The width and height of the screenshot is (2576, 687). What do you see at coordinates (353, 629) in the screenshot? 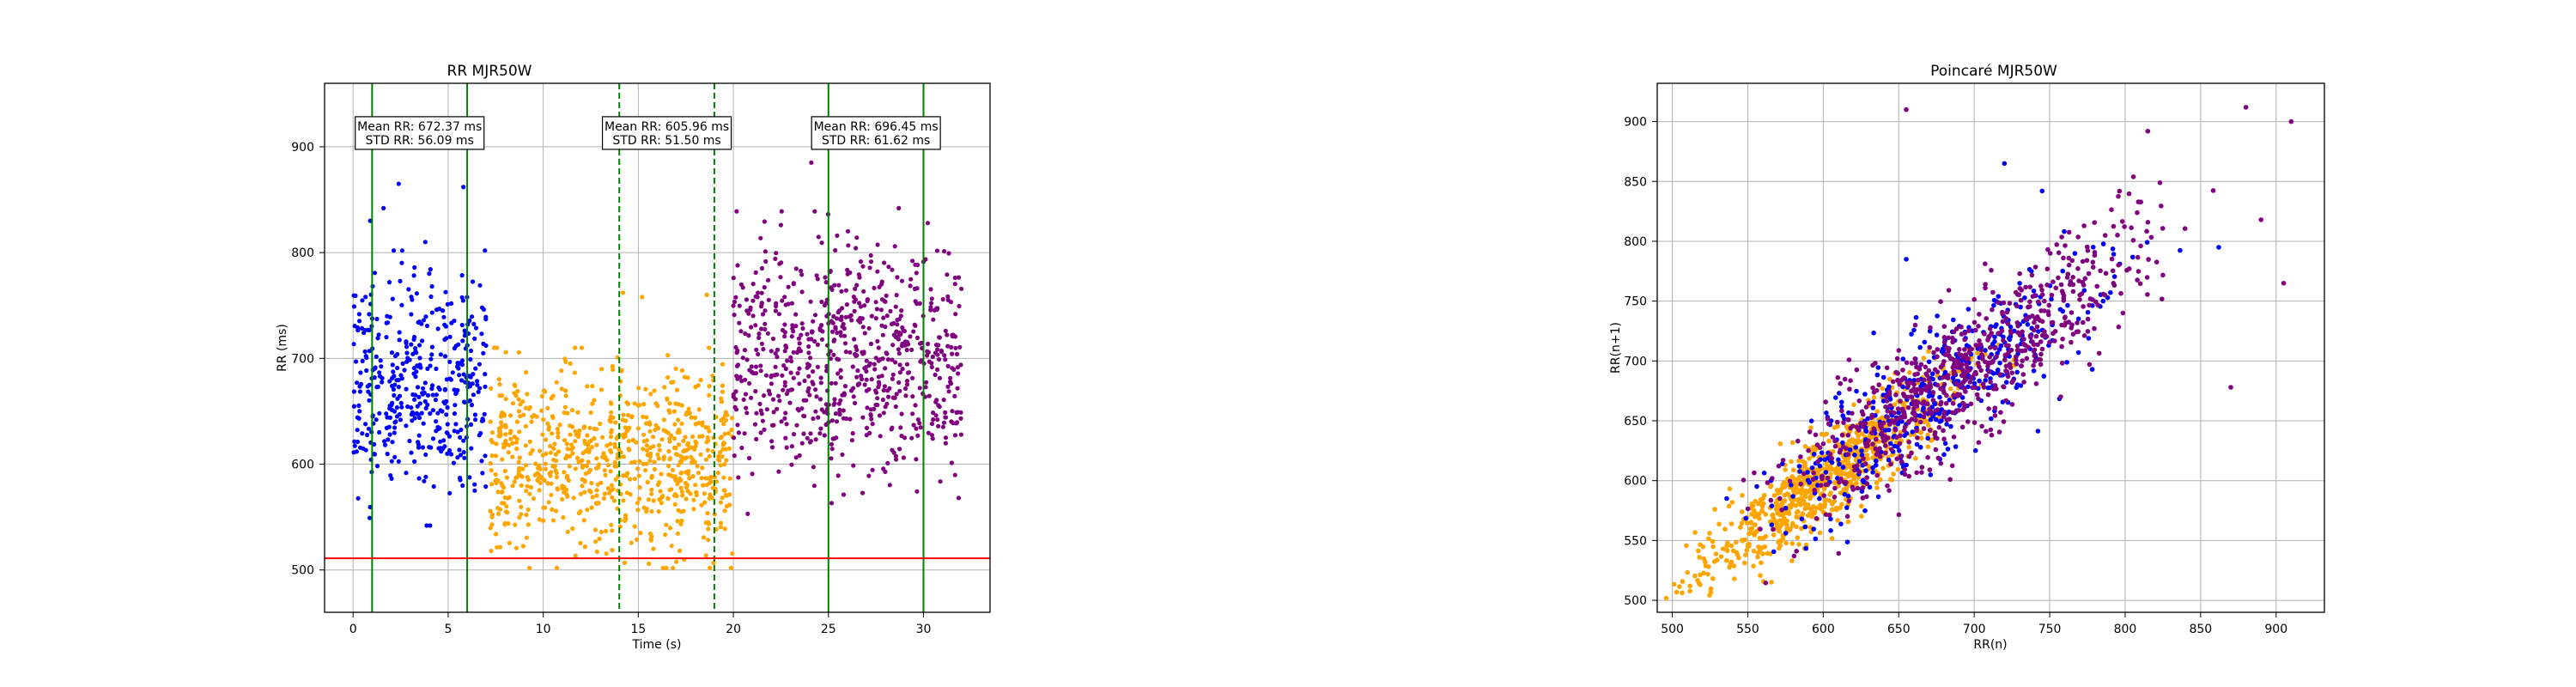
I see `x-tick-label: 0` at bounding box center [353, 629].